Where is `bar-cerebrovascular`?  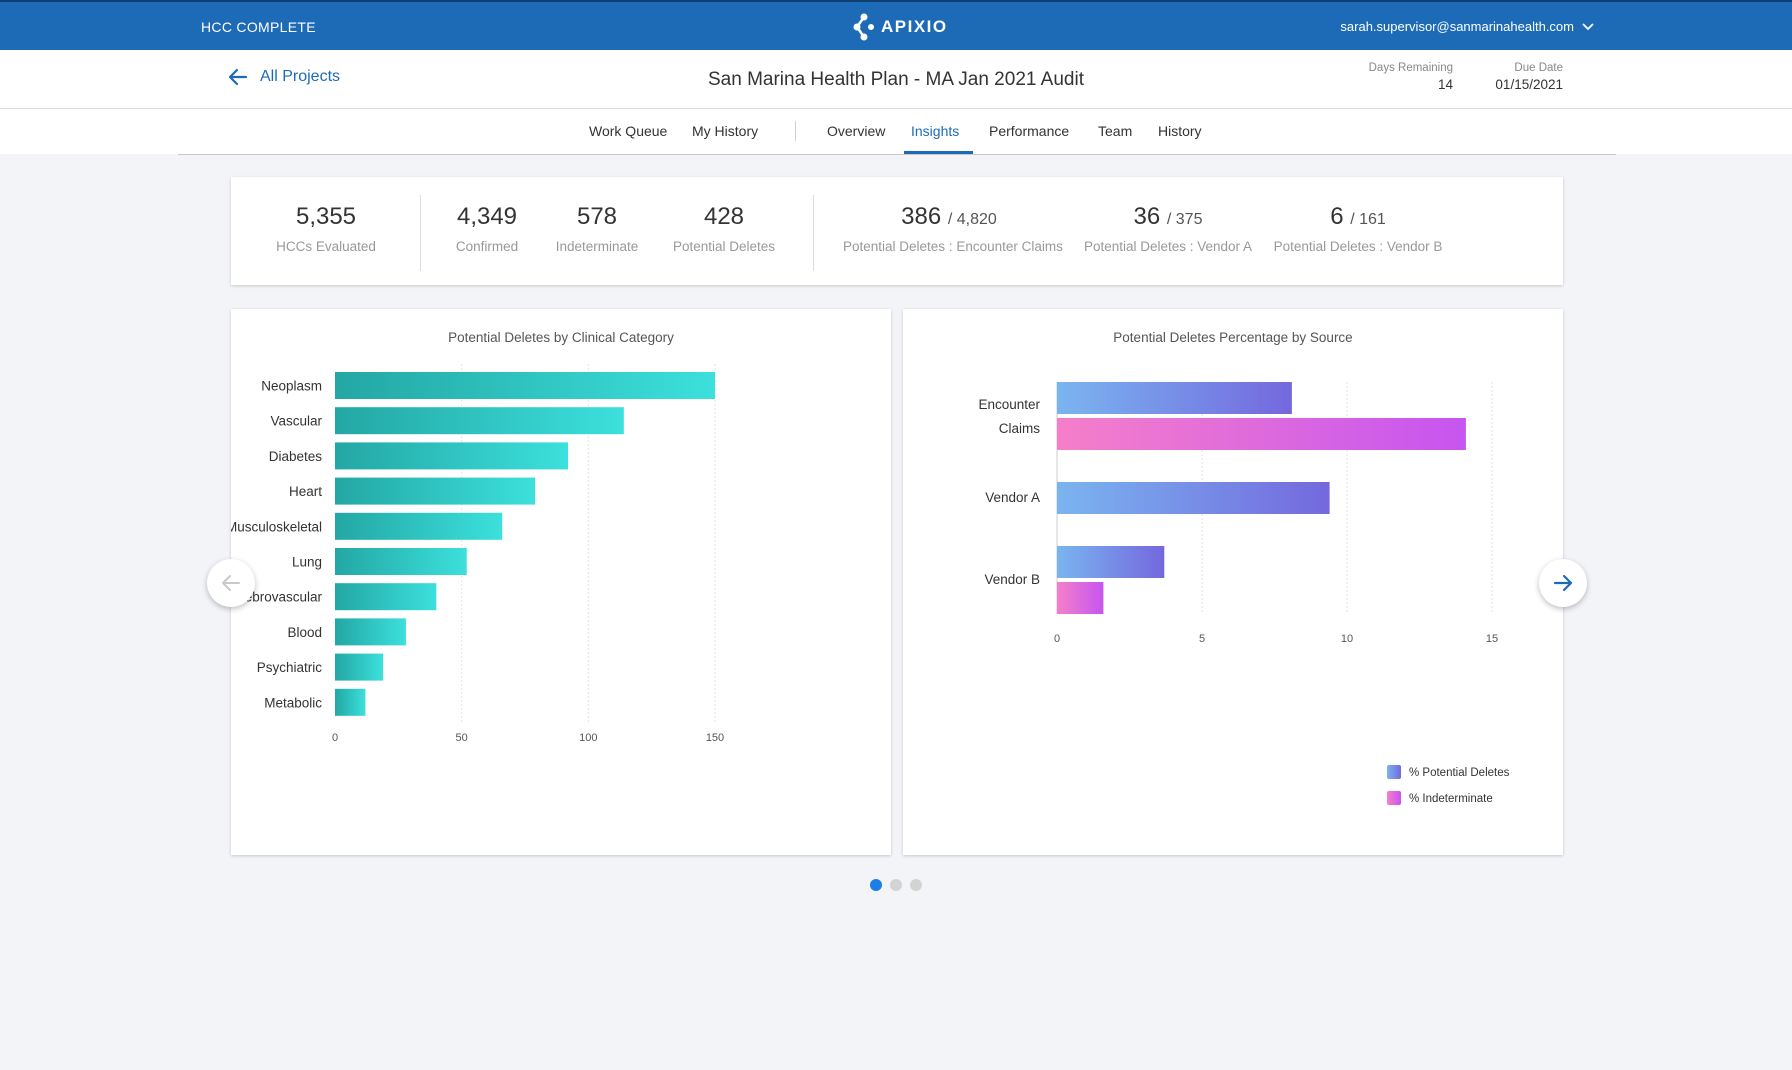 bar-cerebrovascular is located at coordinates (386, 597).